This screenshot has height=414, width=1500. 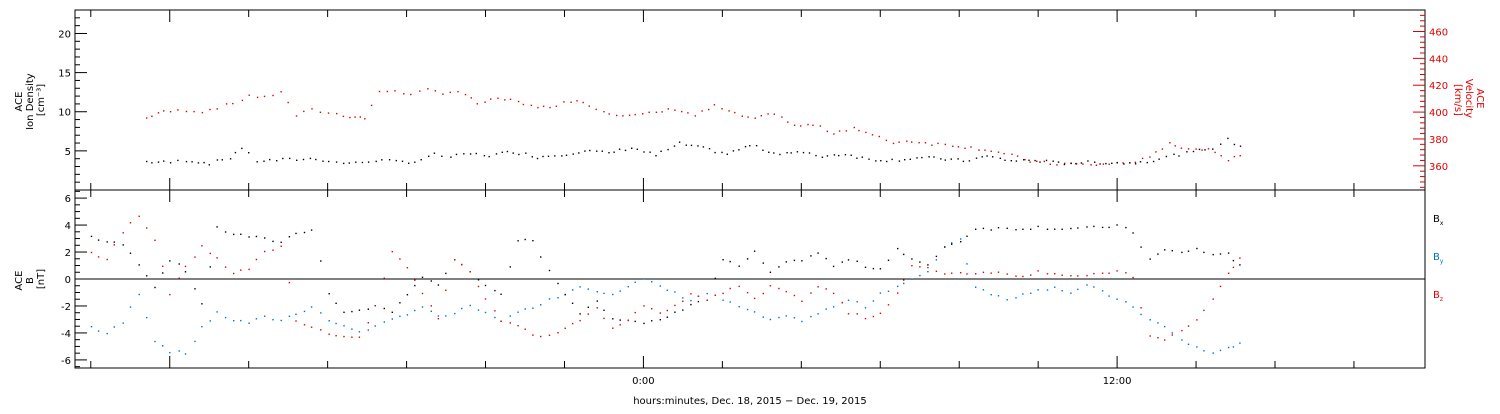 I want to click on x-tick-label: 12:00, so click(x=1117, y=381).